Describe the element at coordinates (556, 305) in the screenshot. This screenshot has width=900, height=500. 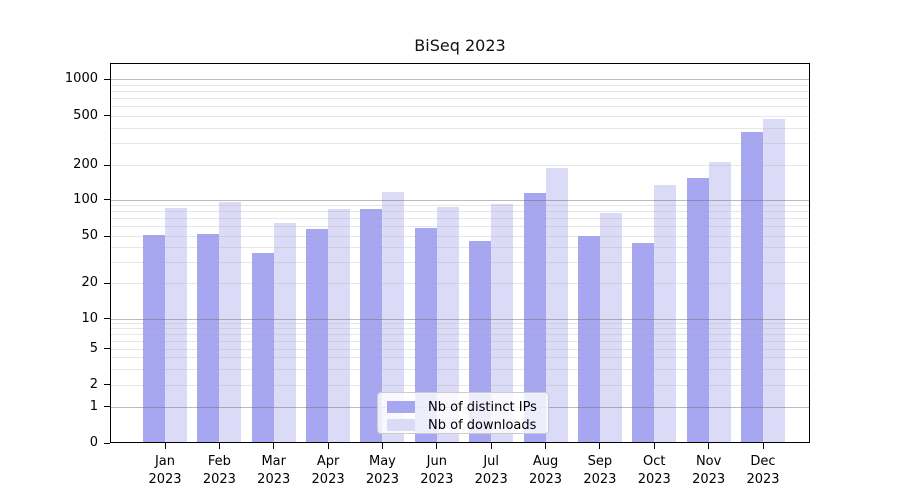
I see `bar-downloads-aug` at that location.